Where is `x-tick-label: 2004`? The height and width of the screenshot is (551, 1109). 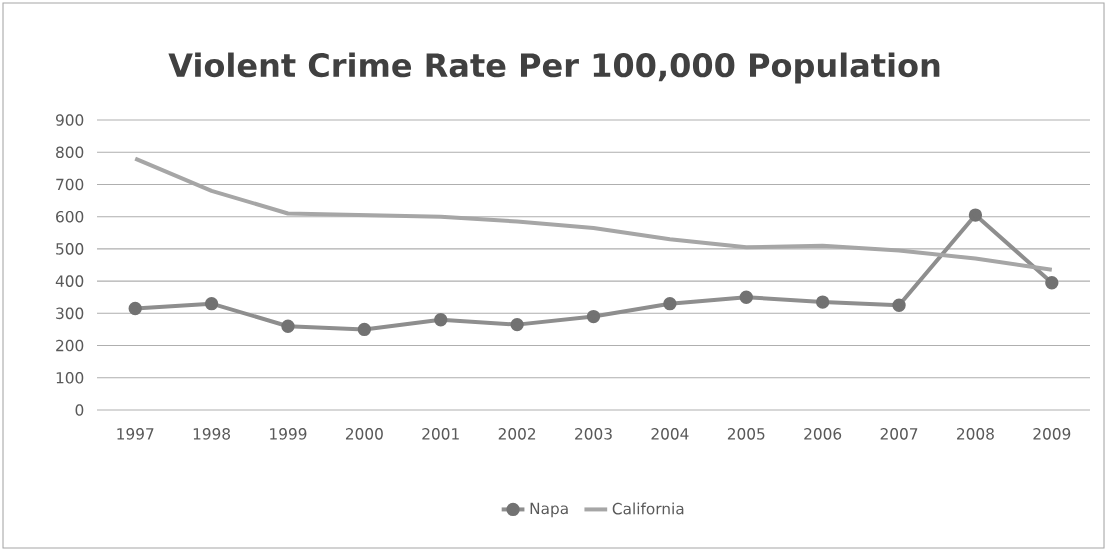 x-tick-label: 2004 is located at coordinates (670, 434).